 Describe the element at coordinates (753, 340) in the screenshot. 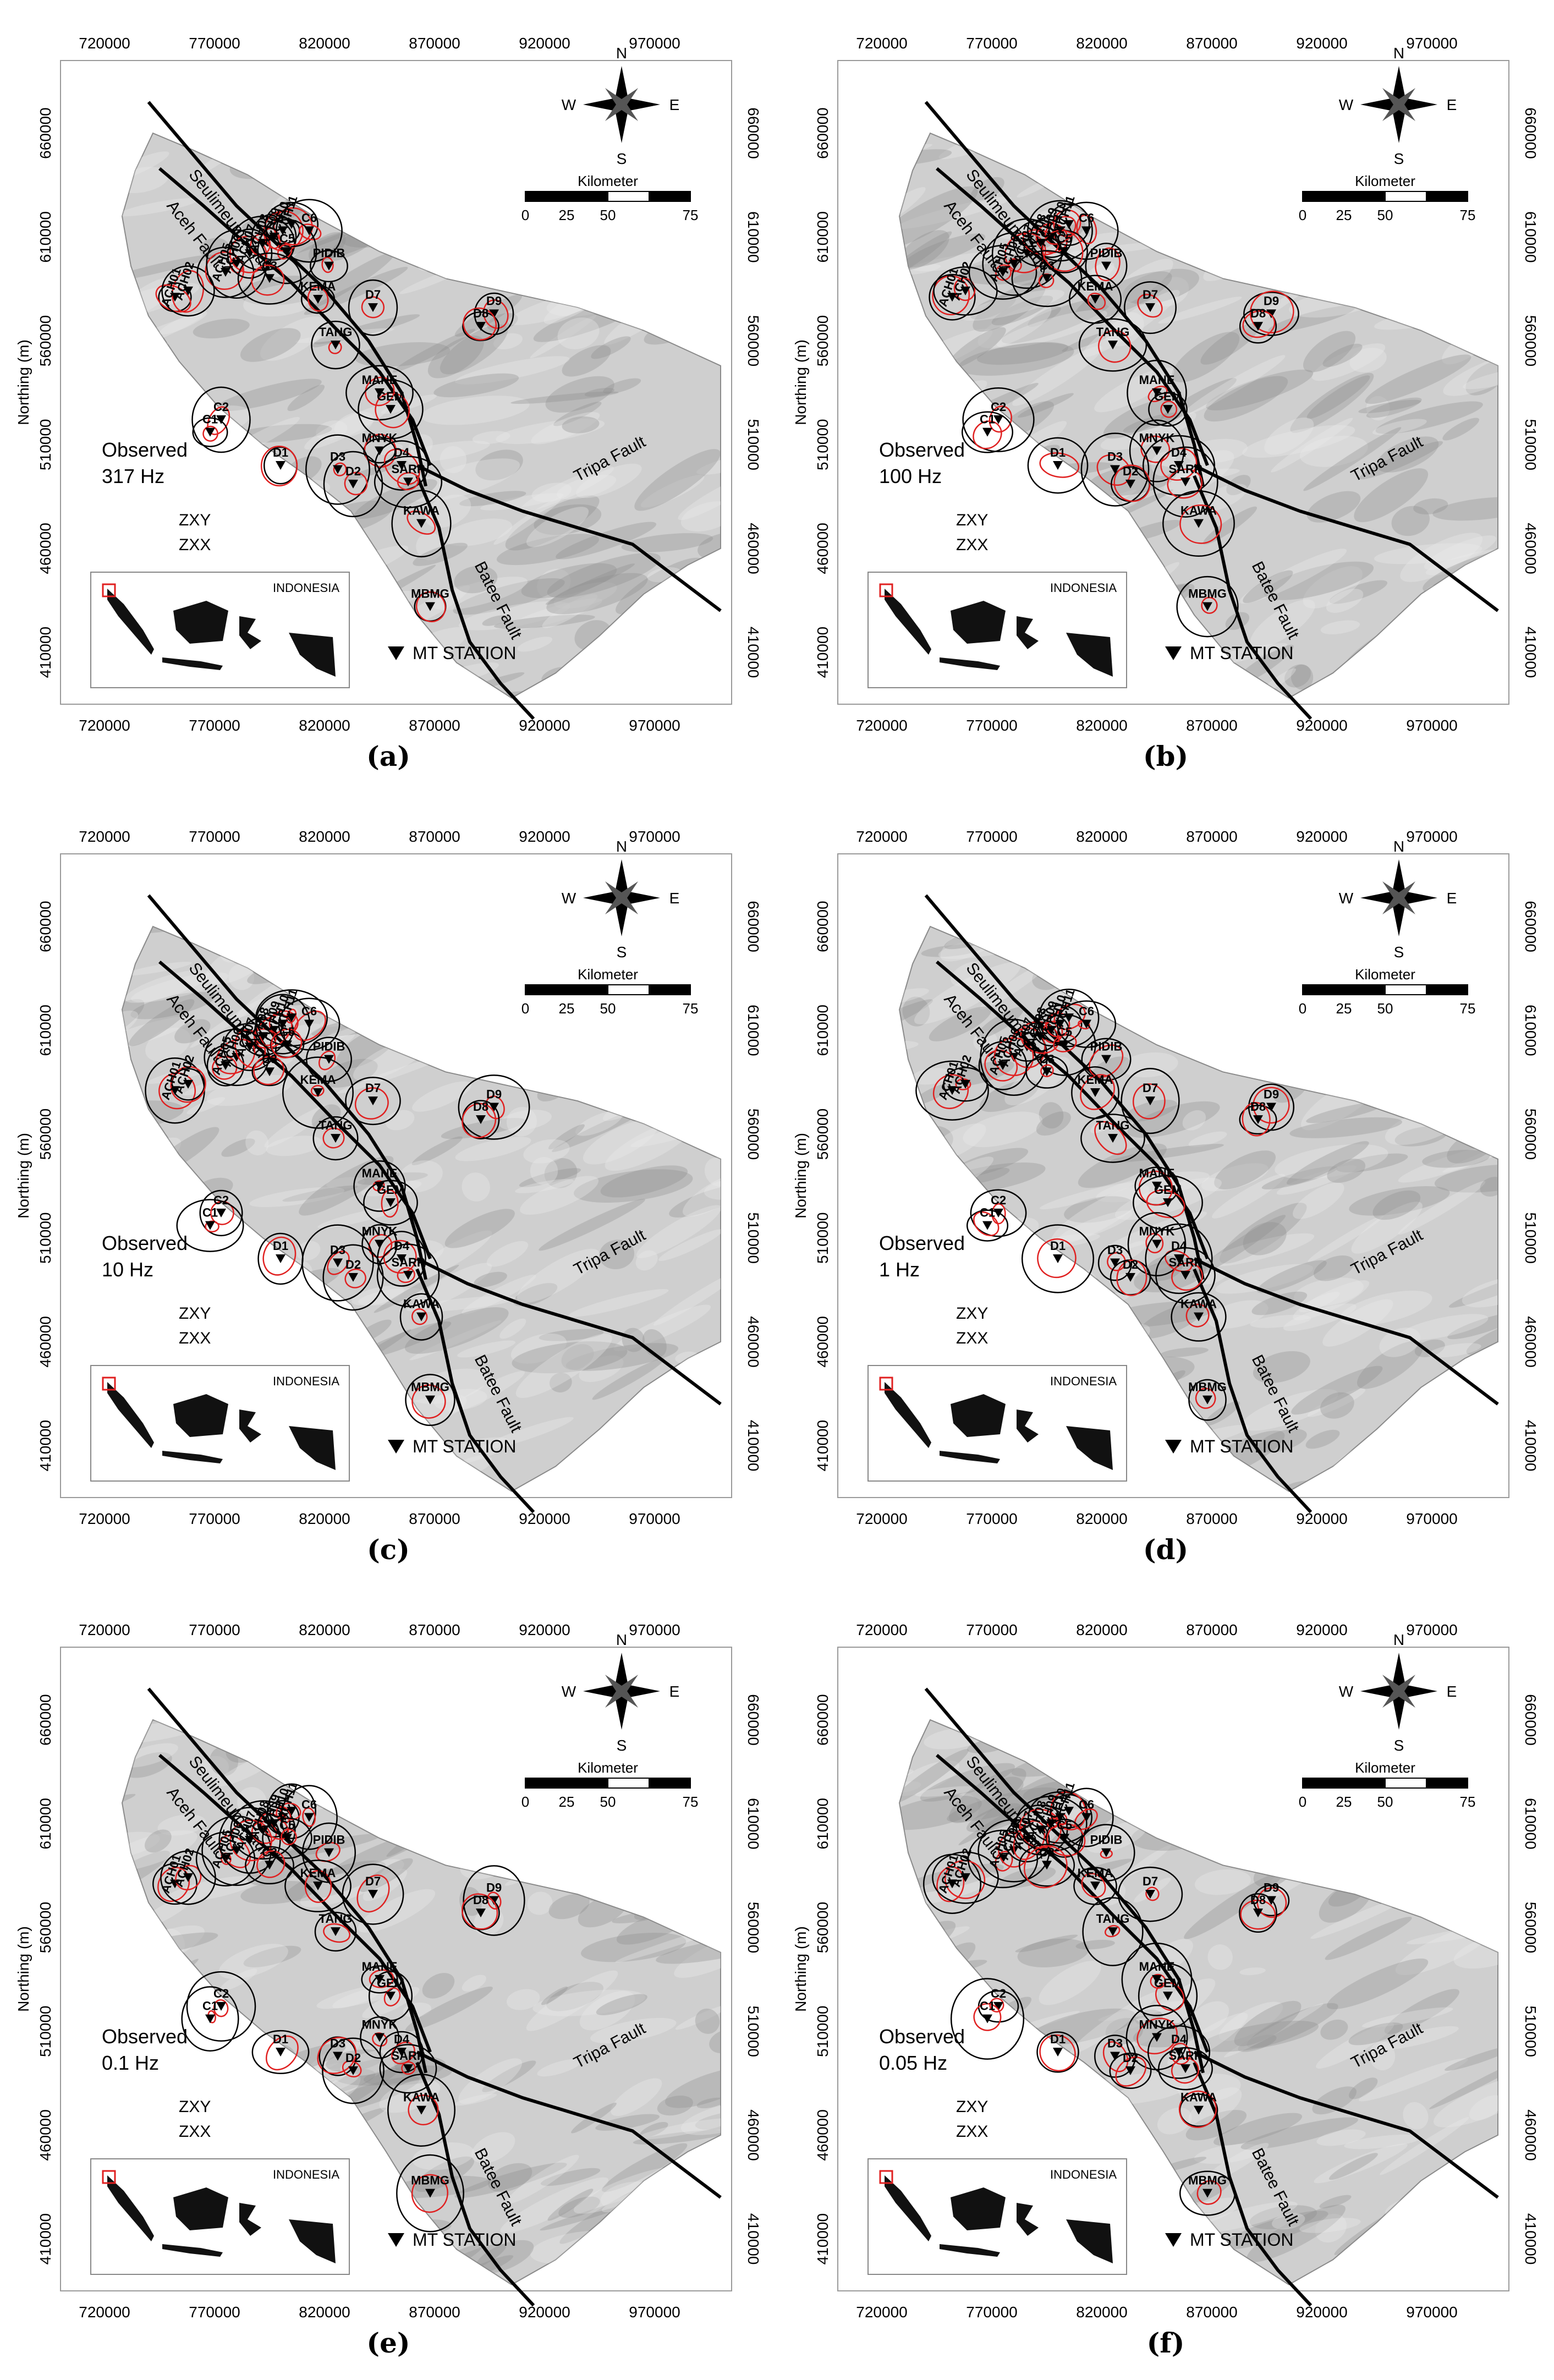

I see `northing-tick-right: 560000` at that location.